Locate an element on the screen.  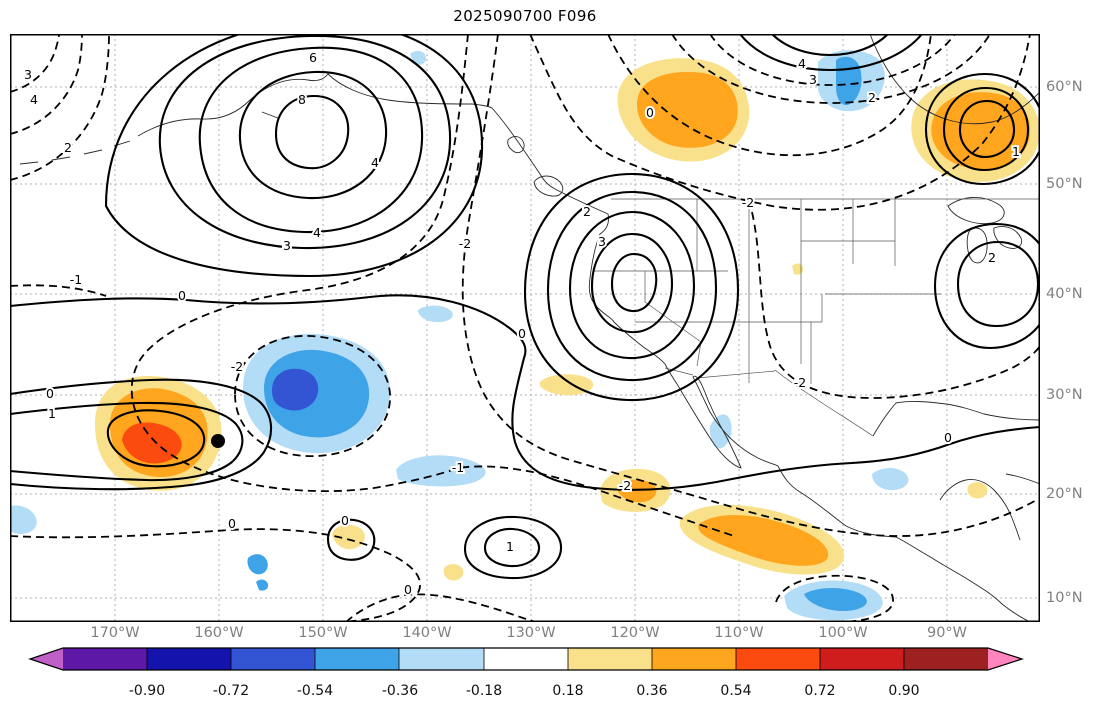
x-tick-90w: 90°W is located at coordinates (947, 633).